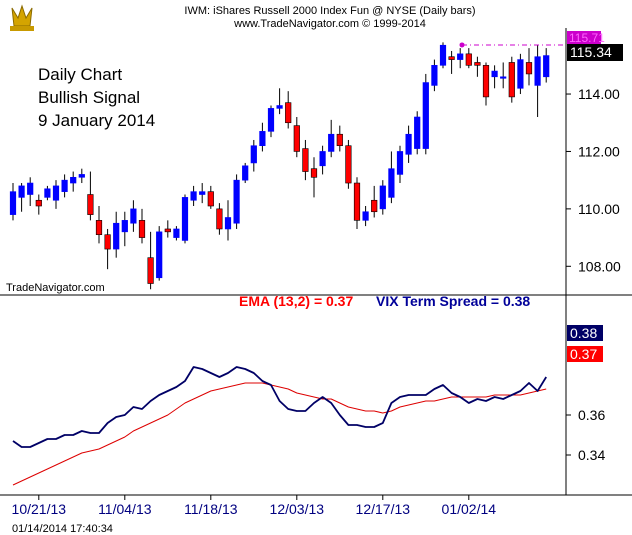 The width and height of the screenshot is (632, 535). Describe the element at coordinates (62, 529) in the screenshot. I see `timestamp: 01/14/2014 17:40:34` at that location.